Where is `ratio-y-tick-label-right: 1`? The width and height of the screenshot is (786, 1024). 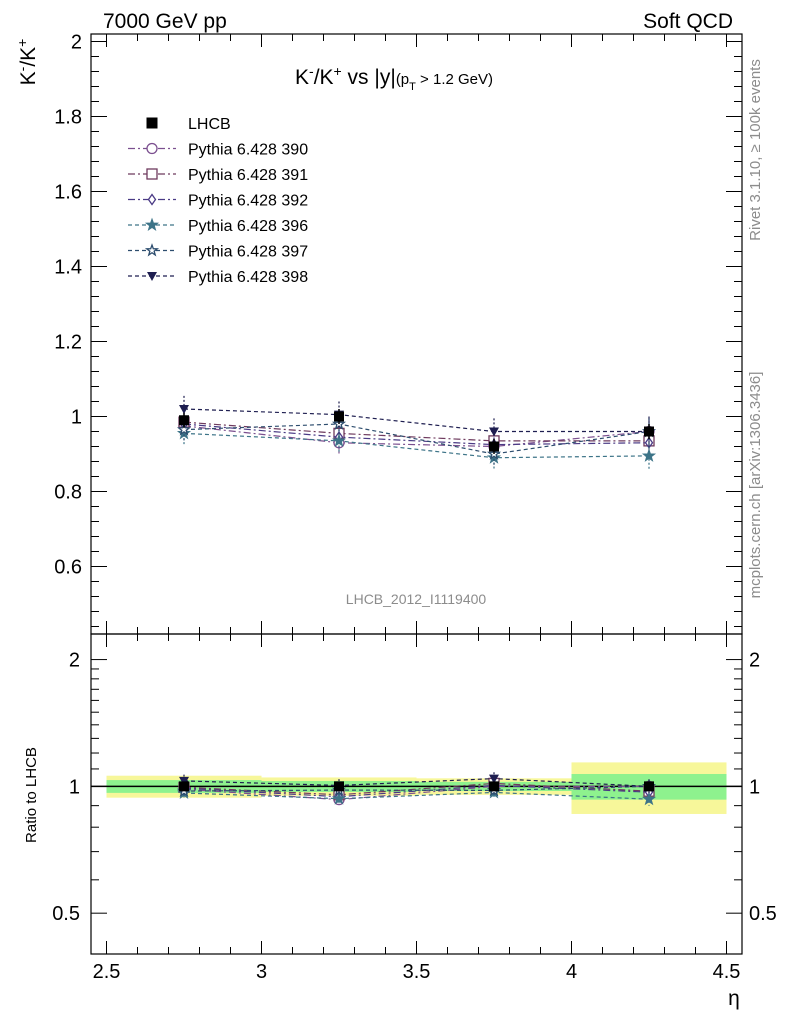 ratio-y-tick-label-right: 1 is located at coordinates (754, 787).